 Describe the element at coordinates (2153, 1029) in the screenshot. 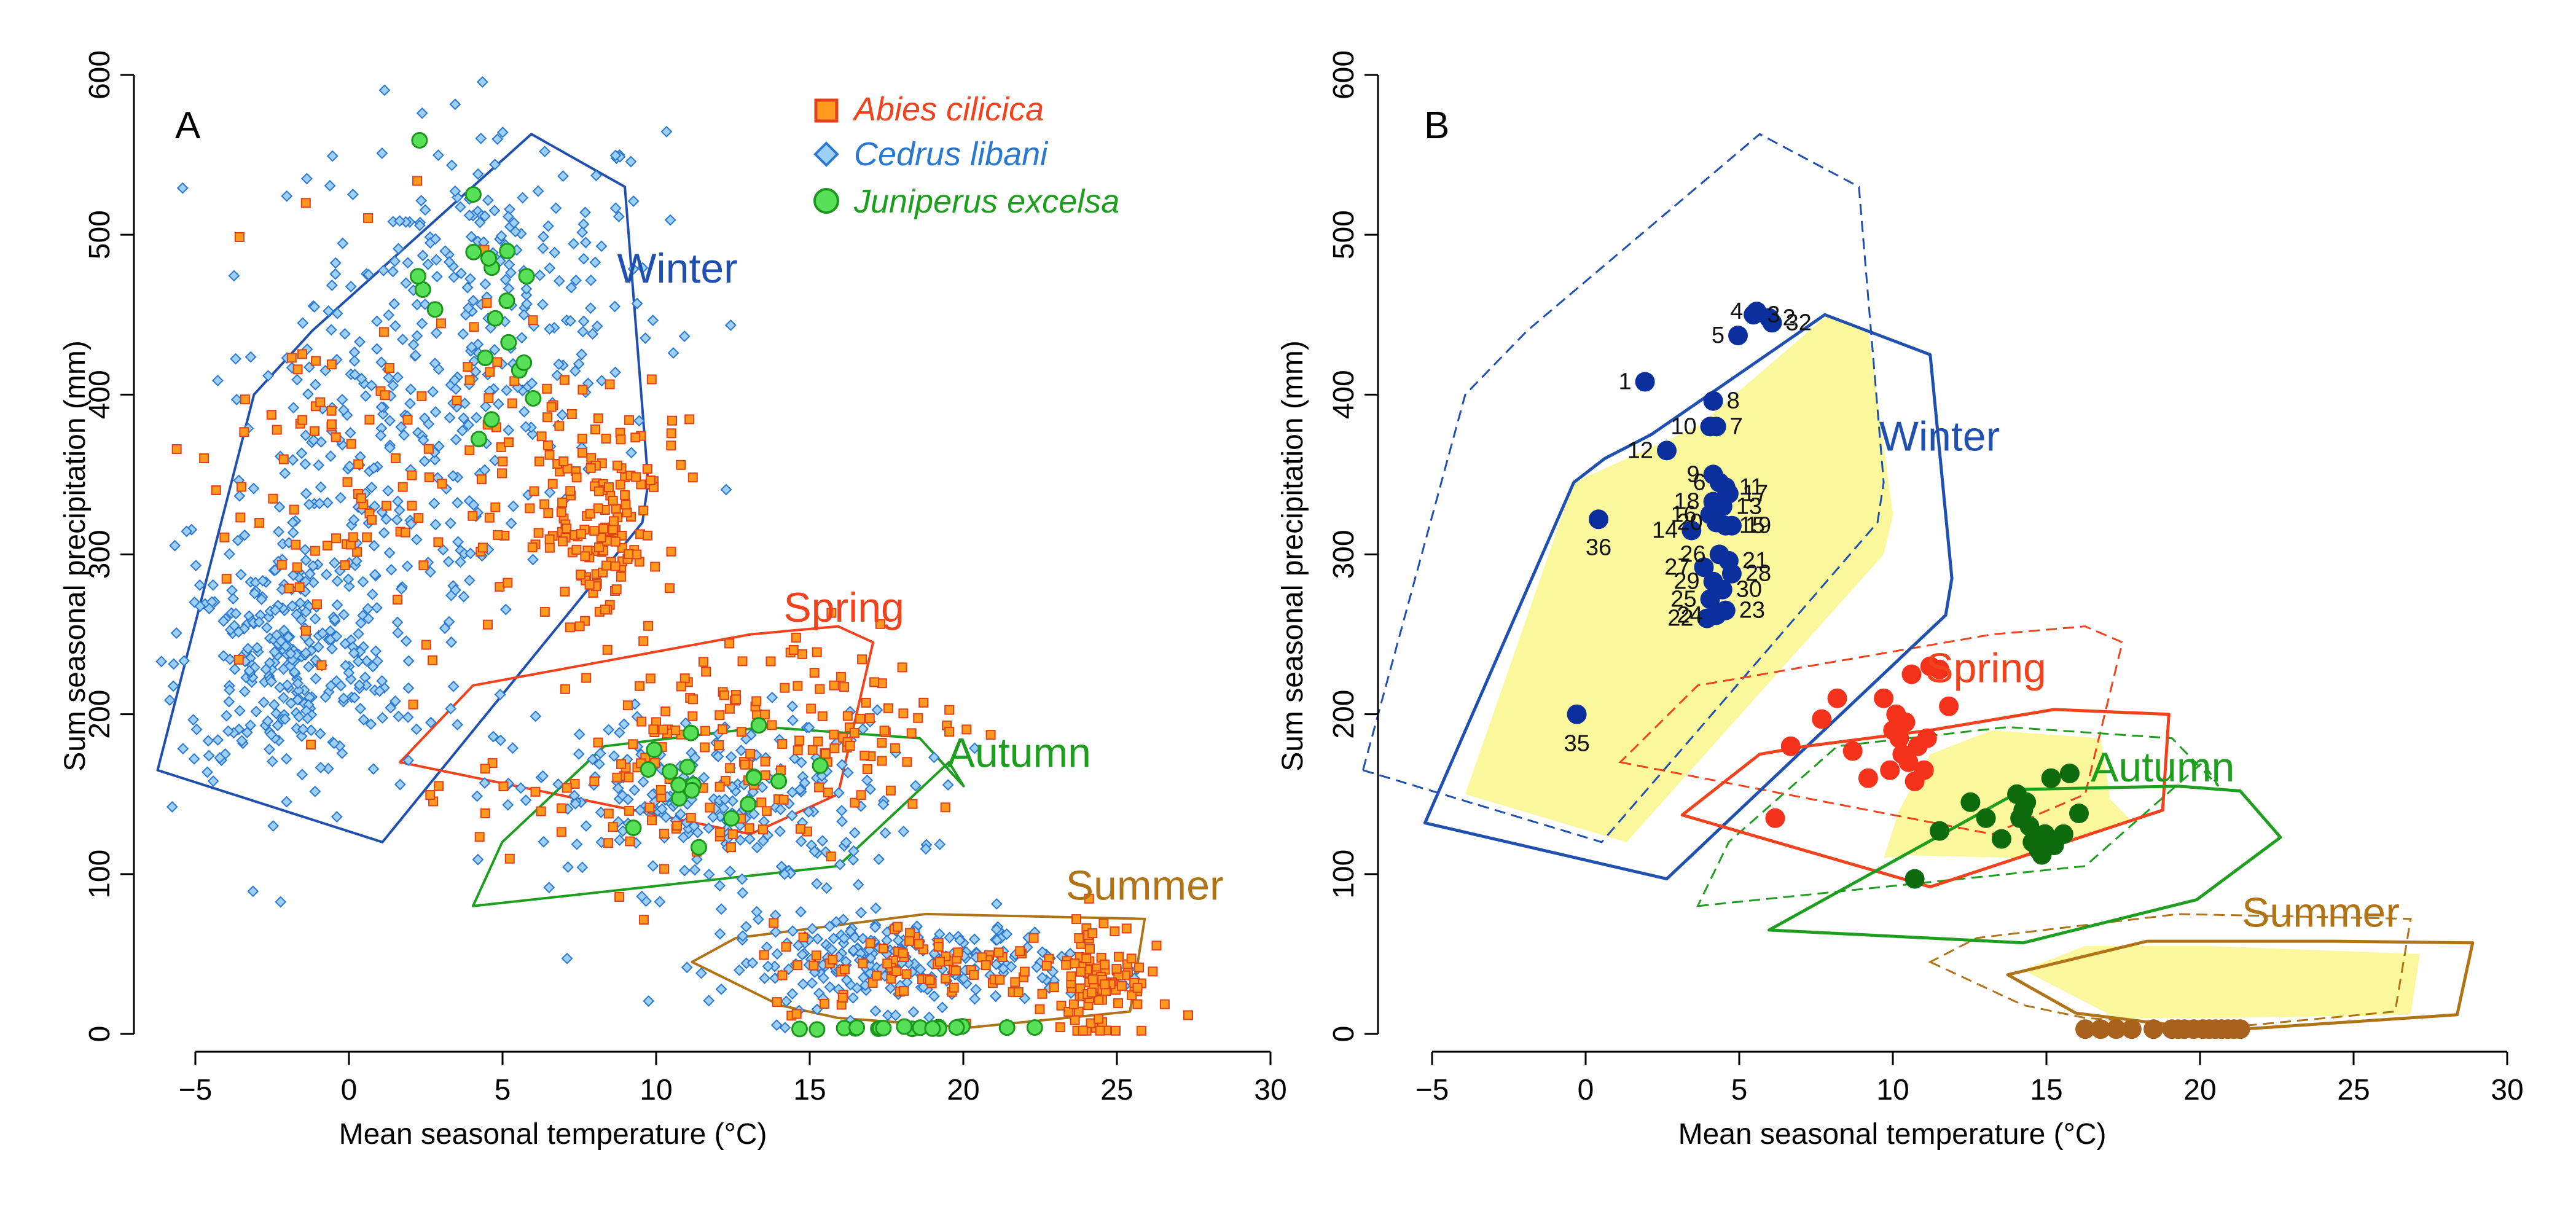

I see `summer-site-point` at that location.